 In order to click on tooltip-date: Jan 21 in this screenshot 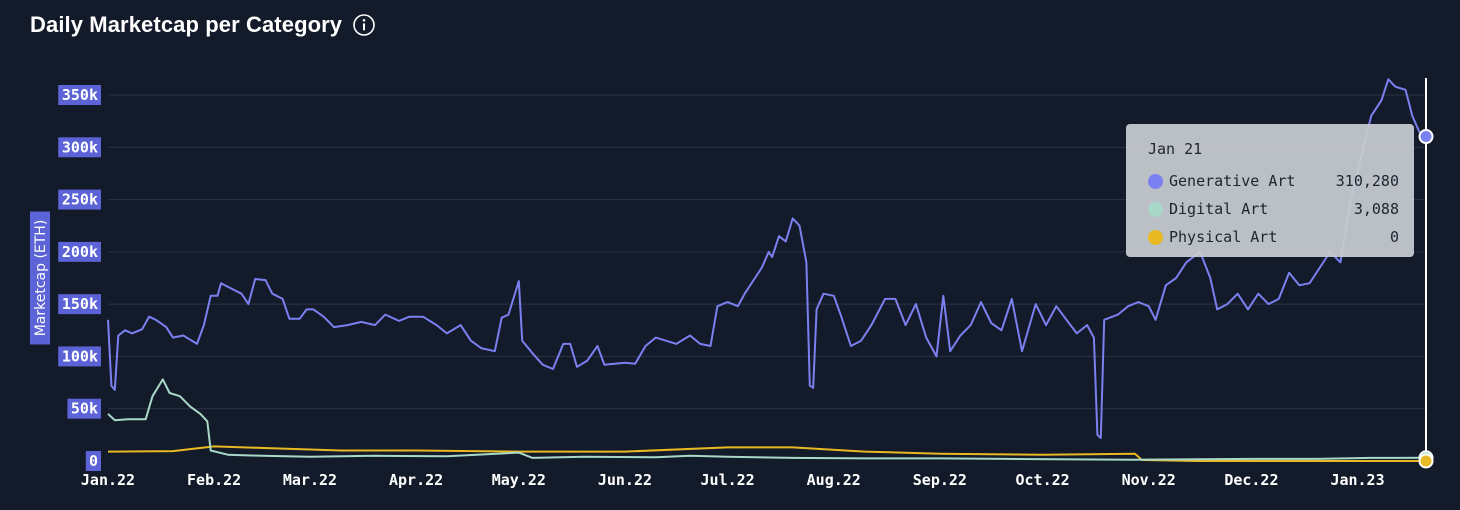, I will do `click(1175, 149)`.